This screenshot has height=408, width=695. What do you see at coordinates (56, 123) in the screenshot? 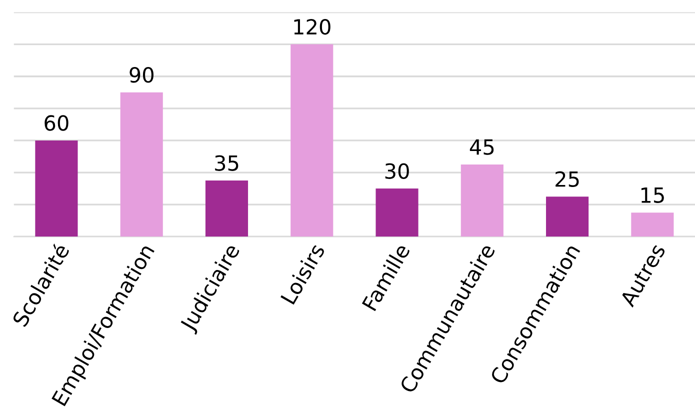
I see `data-label: 60` at bounding box center [56, 123].